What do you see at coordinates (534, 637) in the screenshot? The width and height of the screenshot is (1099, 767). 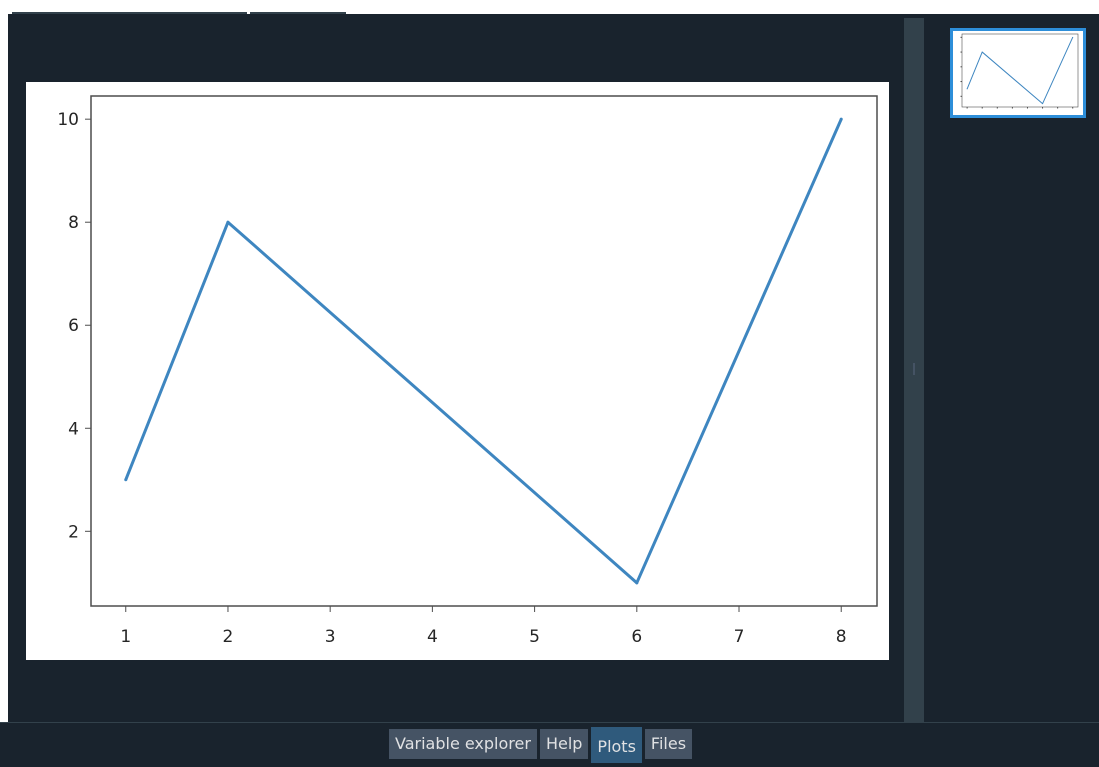 I see `x-tick-label: 5` at bounding box center [534, 637].